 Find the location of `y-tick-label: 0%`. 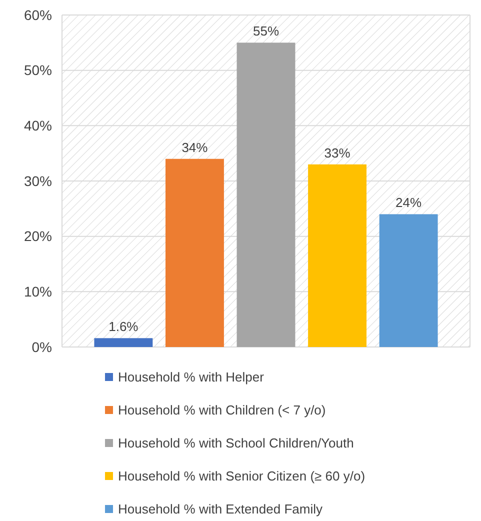

y-tick-label: 0% is located at coordinates (42, 346).